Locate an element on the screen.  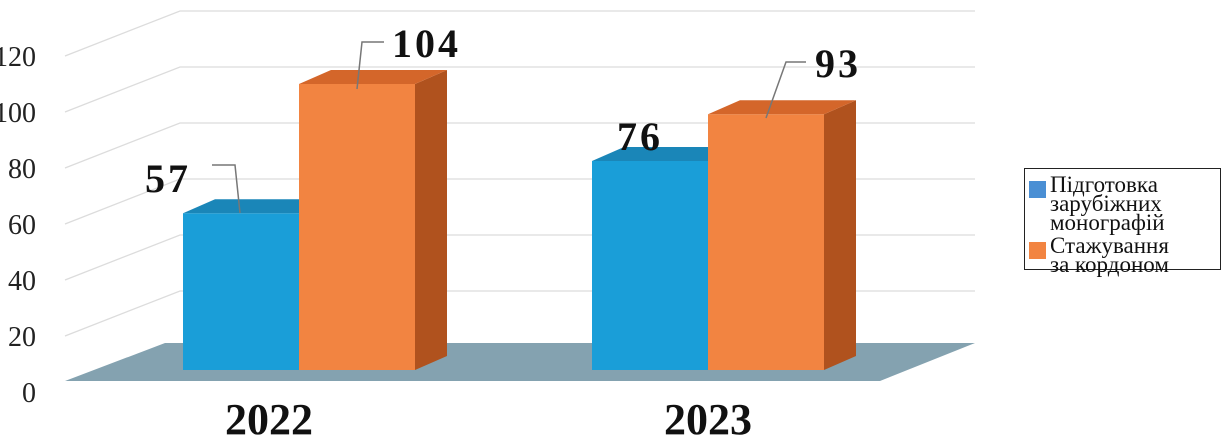
y-tick-label: 60 is located at coordinates (22, 225).